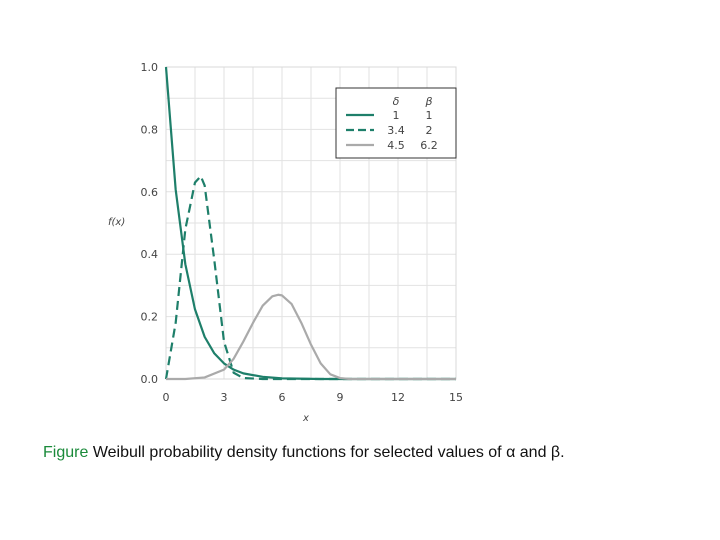 This screenshot has height=540, width=720. I want to click on legend-header-beta: β, so click(428, 101).